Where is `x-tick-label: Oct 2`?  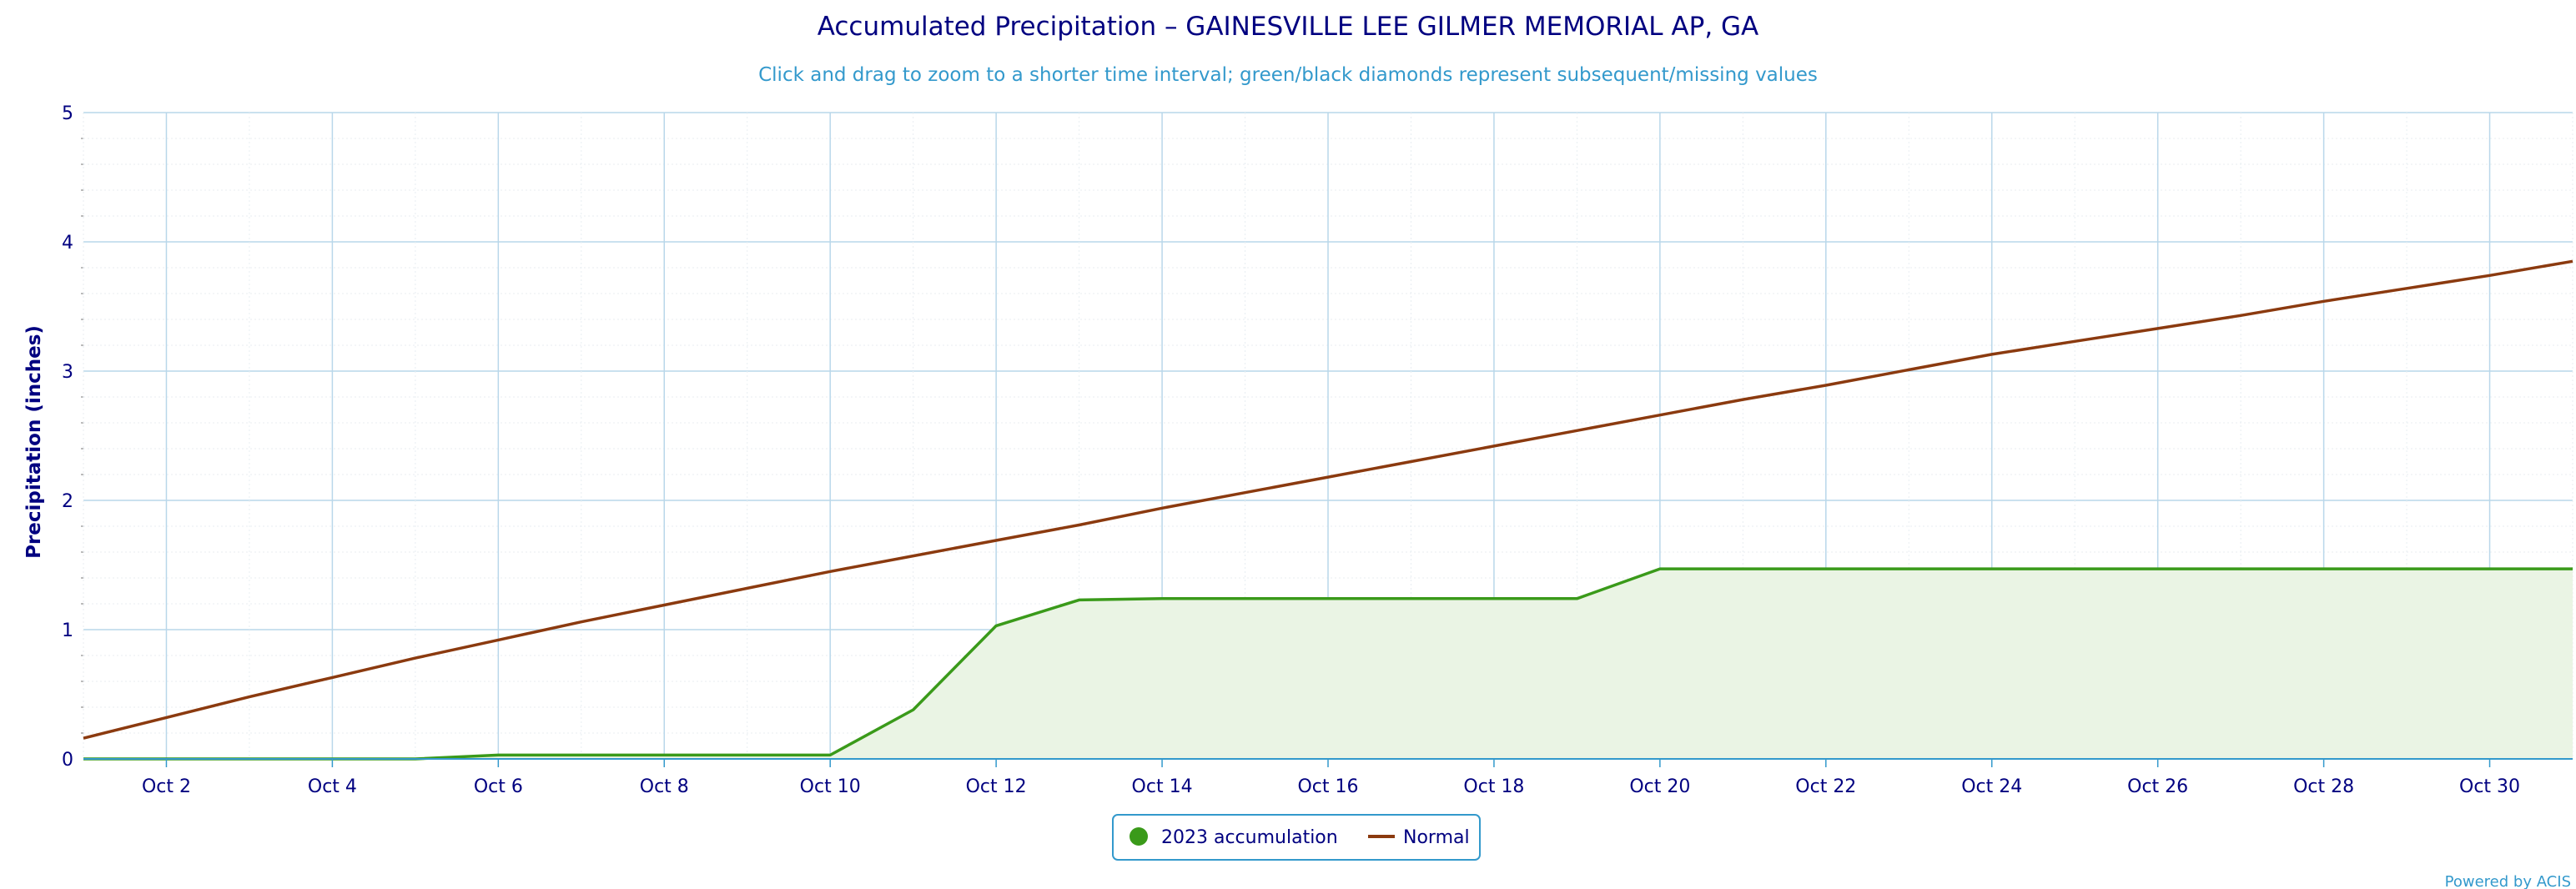
x-tick-label: Oct 2 is located at coordinates (166, 786).